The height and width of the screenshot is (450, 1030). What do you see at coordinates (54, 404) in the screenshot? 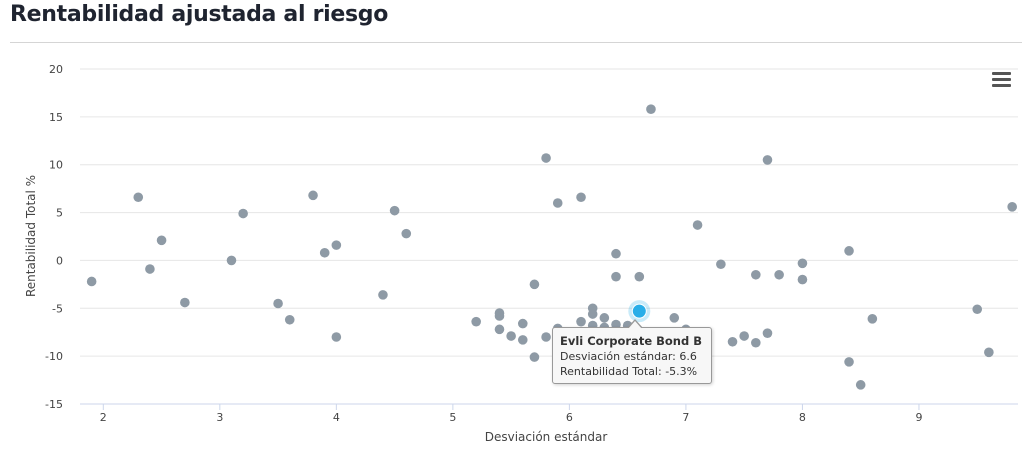
I see `y-tick-label: -15` at bounding box center [54, 404].